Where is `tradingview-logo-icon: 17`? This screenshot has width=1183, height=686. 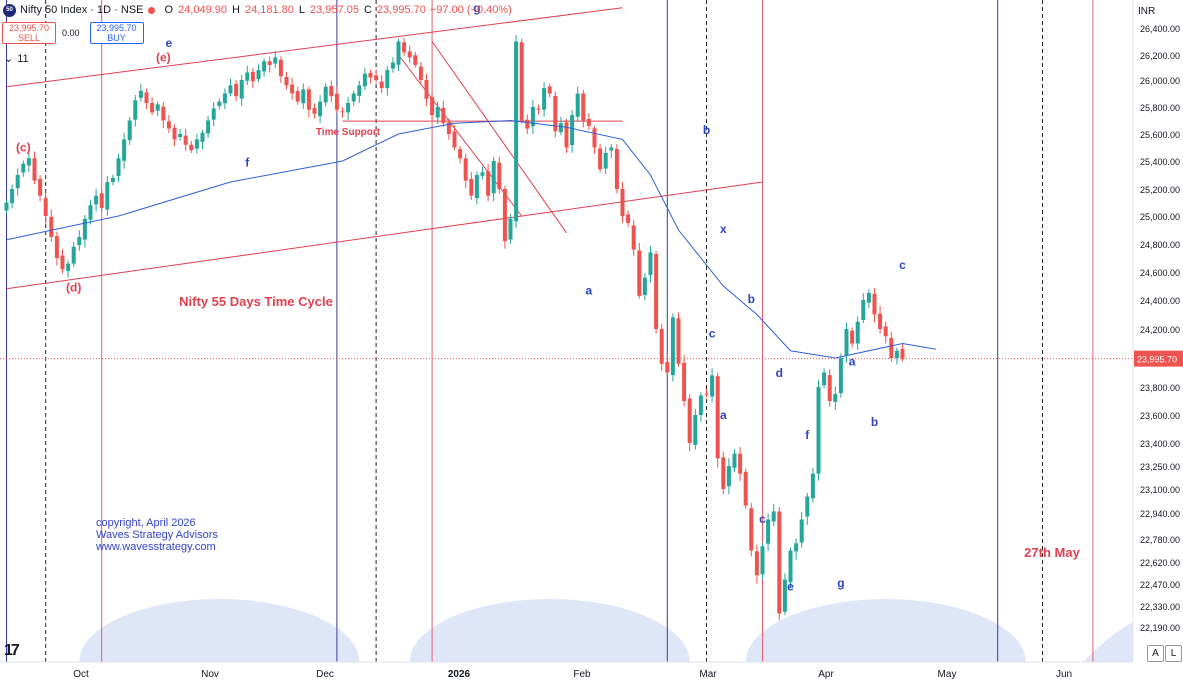 tradingview-logo-icon: 17 is located at coordinates (12, 650).